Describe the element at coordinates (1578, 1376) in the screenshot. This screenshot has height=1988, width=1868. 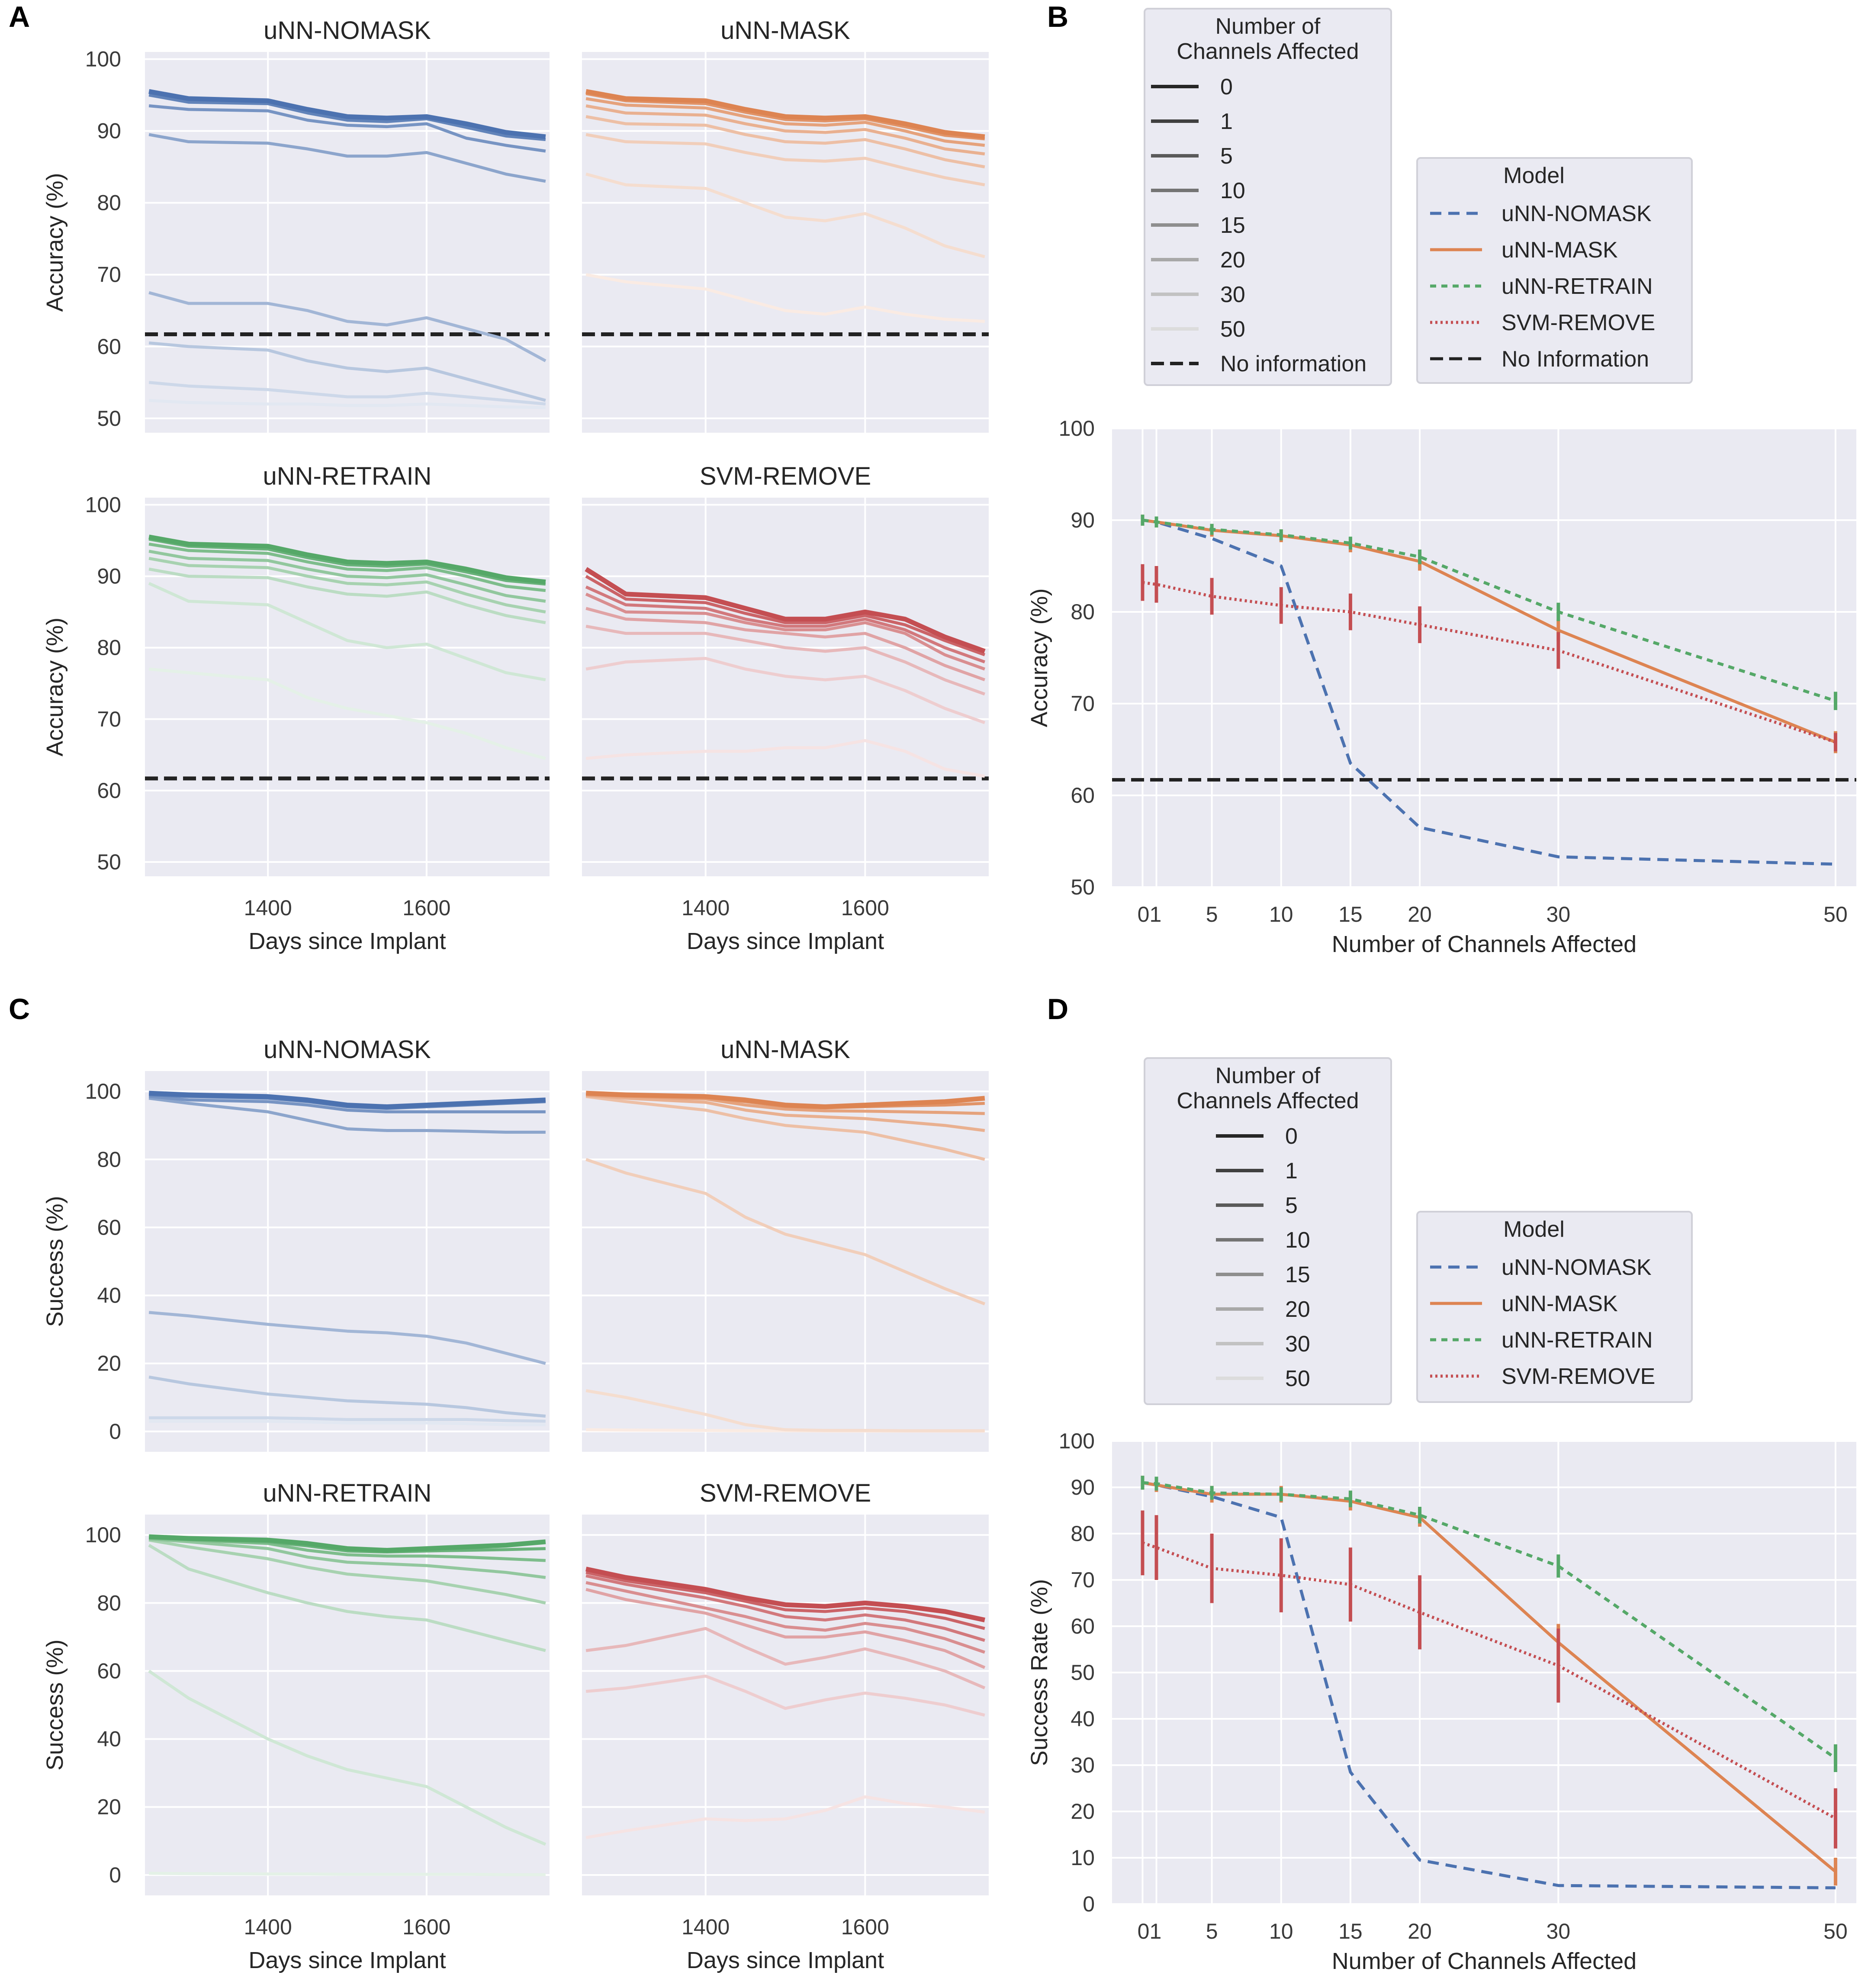
I see `legend-label: SVM-REMOVE` at that location.